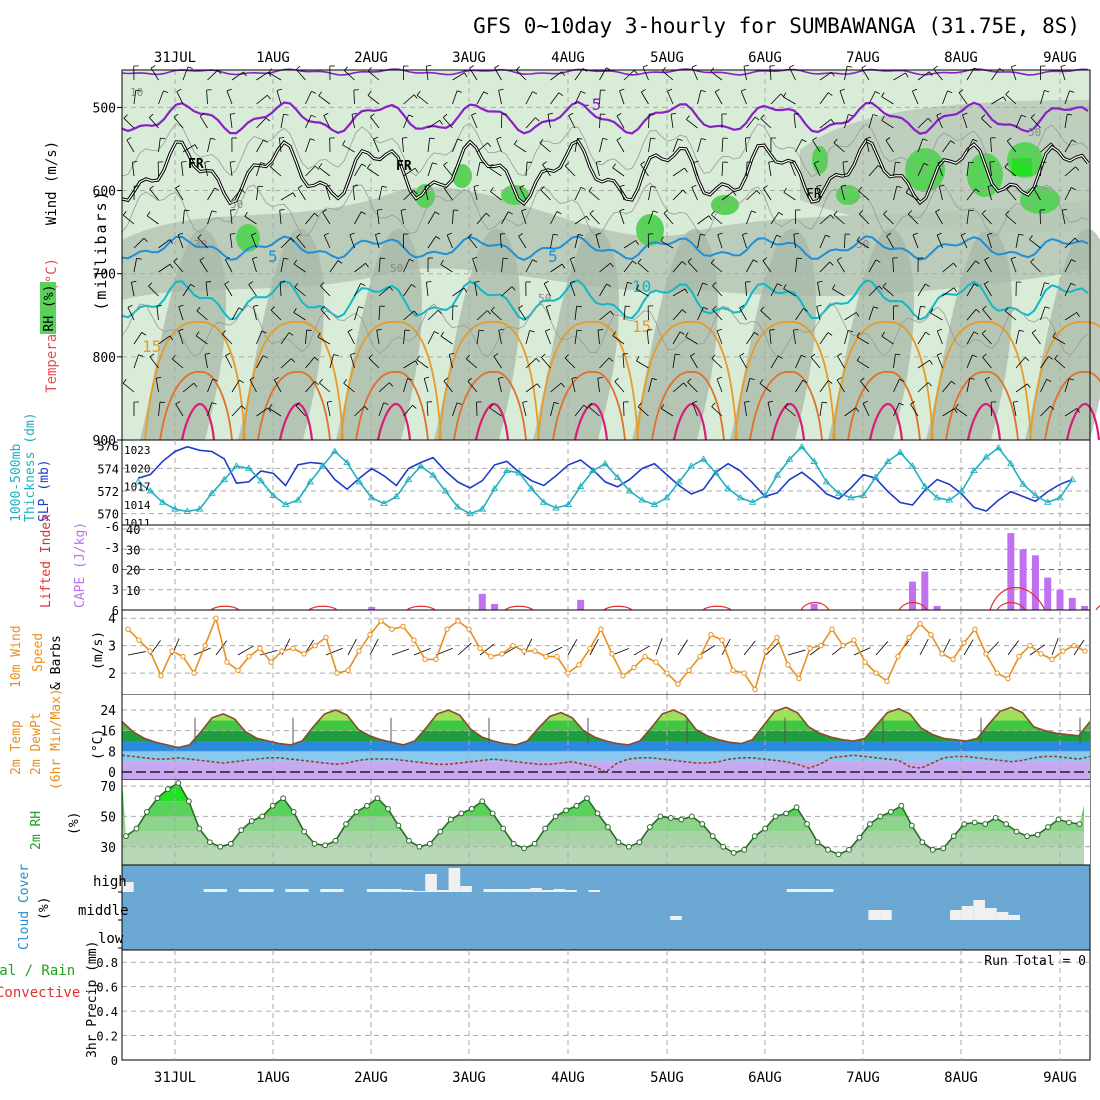 The image size is (1100, 1100). Describe the element at coordinates (606, 1005) in the screenshot. I see `precip-grid` at that location.